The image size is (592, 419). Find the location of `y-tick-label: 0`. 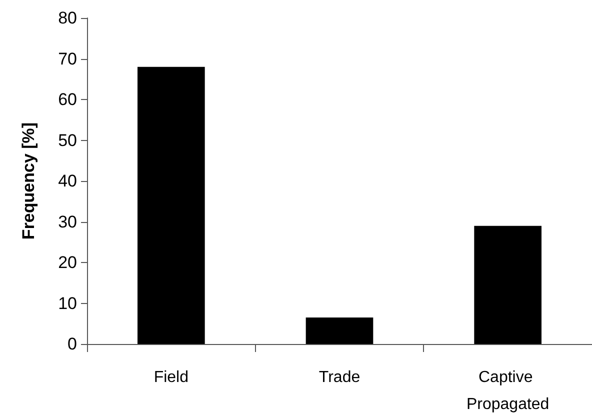

y-tick-label: 0 is located at coordinates (72, 344).